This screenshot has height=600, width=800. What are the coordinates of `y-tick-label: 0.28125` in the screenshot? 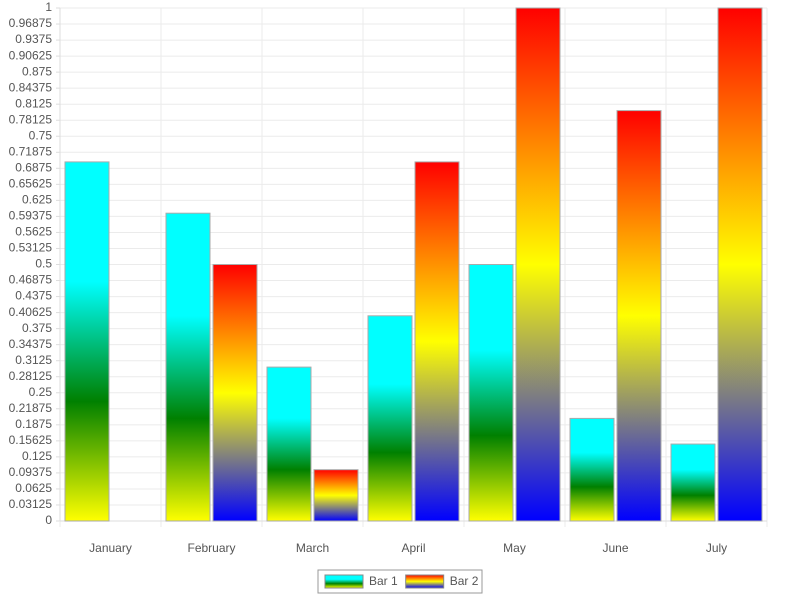 It's located at (31, 376).